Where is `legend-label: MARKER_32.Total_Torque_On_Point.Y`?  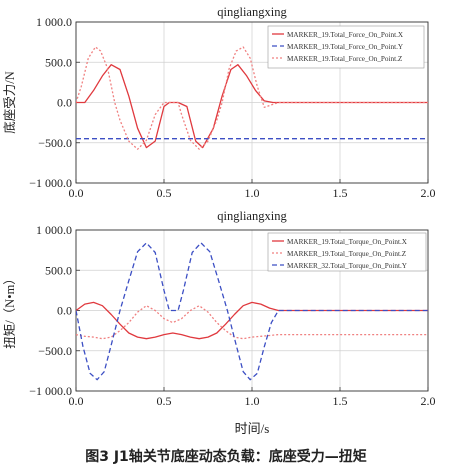 legend-label: MARKER_32.Total_Torque_On_Point.Y is located at coordinates (347, 266).